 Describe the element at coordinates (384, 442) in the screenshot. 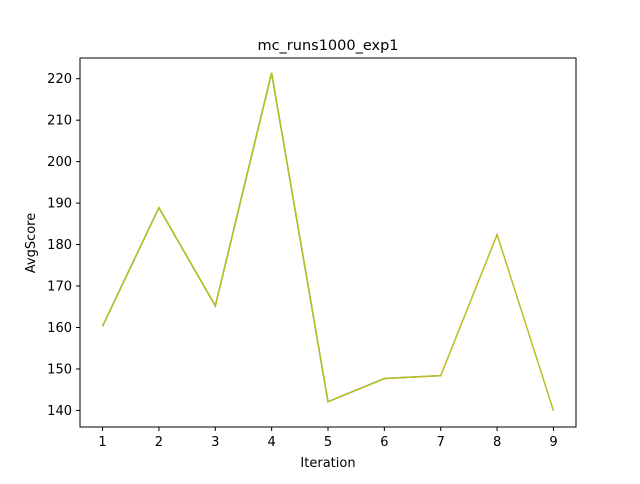

I see `x-tick-label: 6` at that location.